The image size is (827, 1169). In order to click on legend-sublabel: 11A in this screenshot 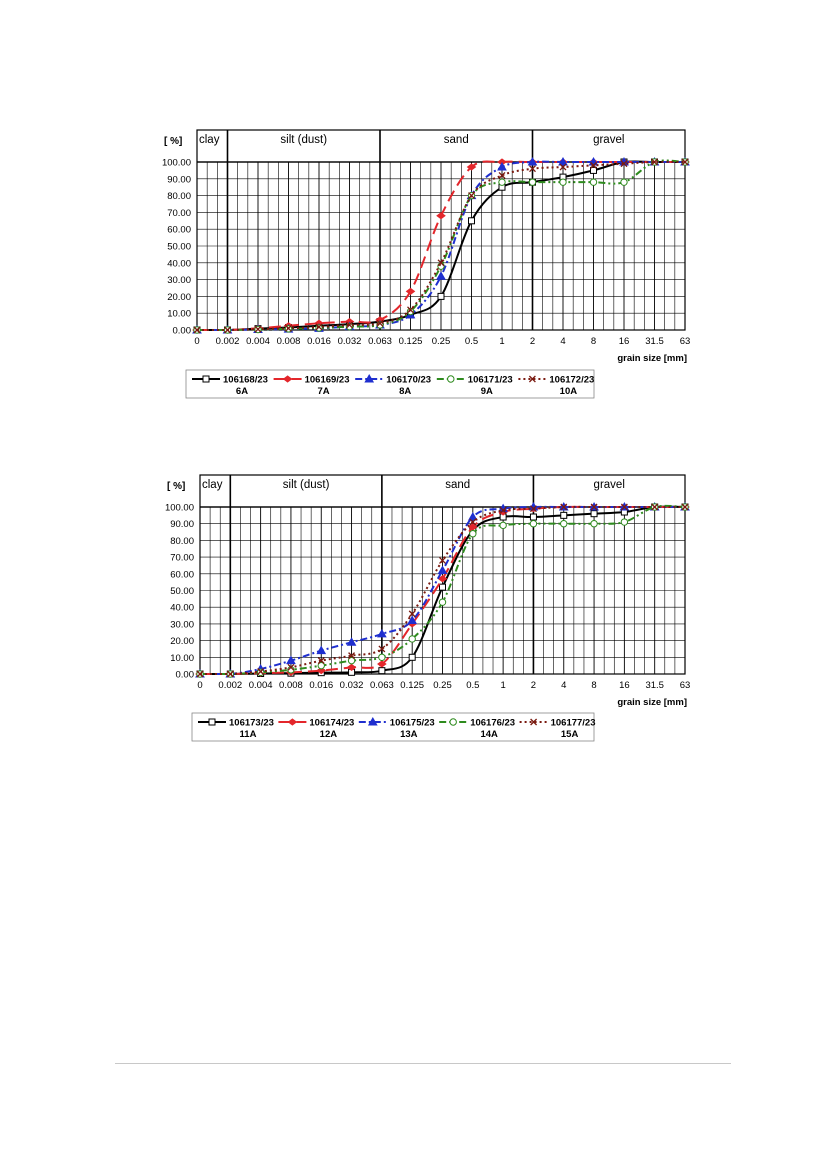, I will do `click(248, 734)`.